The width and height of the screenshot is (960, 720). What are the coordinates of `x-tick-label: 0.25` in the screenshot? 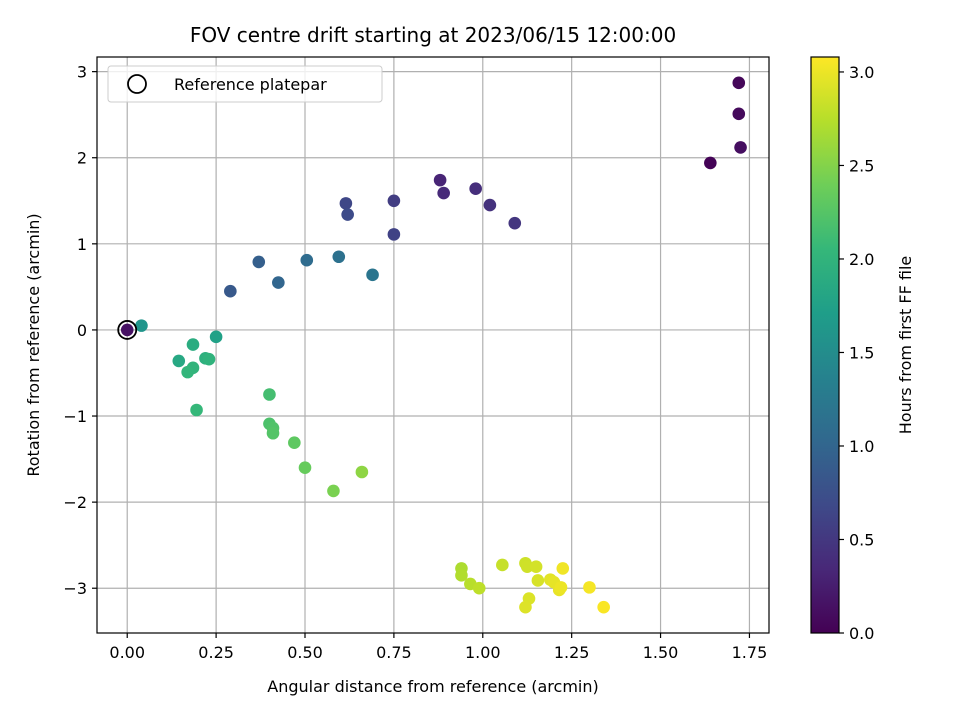 It's located at (216, 652).